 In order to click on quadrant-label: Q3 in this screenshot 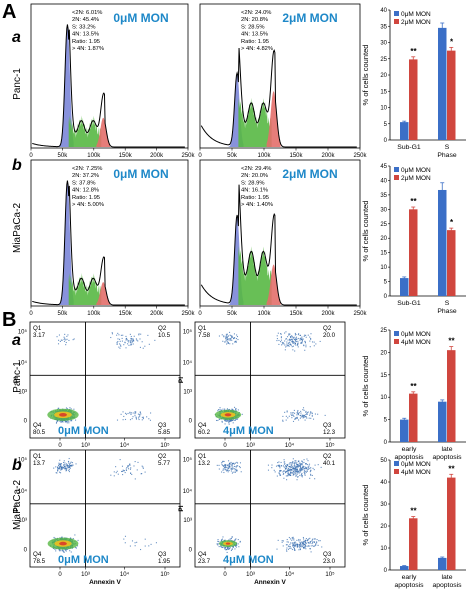, I will do `click(327, 425)`.